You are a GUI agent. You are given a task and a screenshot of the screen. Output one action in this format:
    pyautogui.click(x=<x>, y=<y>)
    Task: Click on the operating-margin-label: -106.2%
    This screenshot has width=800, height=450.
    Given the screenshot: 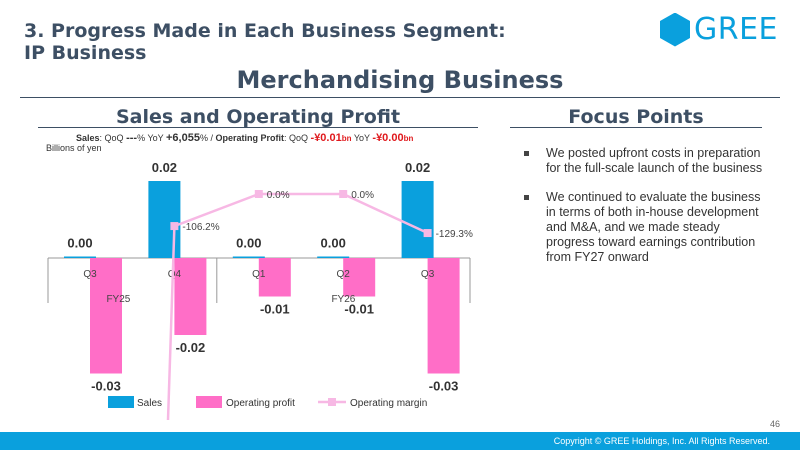 What is the action you would take?
    pyautogui.click(x=200, y=227)
    